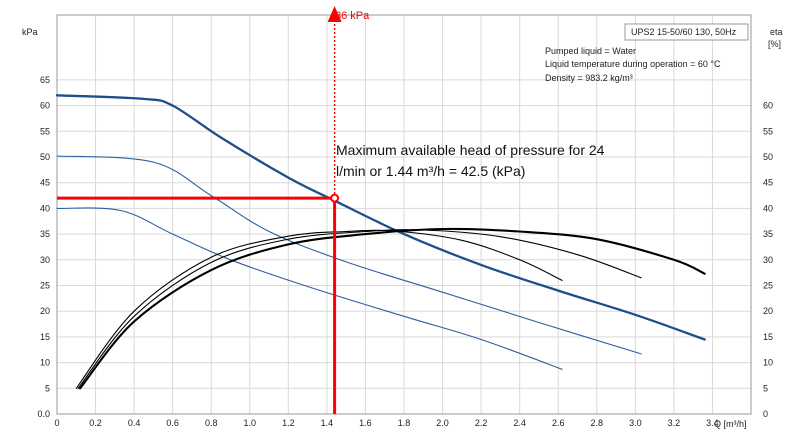 Image resolution: width=800 pixels, height=431 pixels. I want to click on x-tick-label: 3.4, so click(712, 423).